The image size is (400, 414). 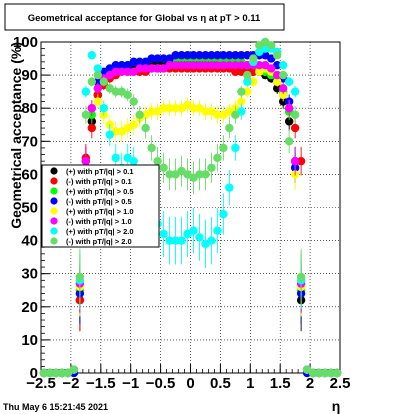 What do you see at coordinates (220, 383) in the screenshot?
I see `x-tick-label: 0.5` at bounding box center [220, 383].